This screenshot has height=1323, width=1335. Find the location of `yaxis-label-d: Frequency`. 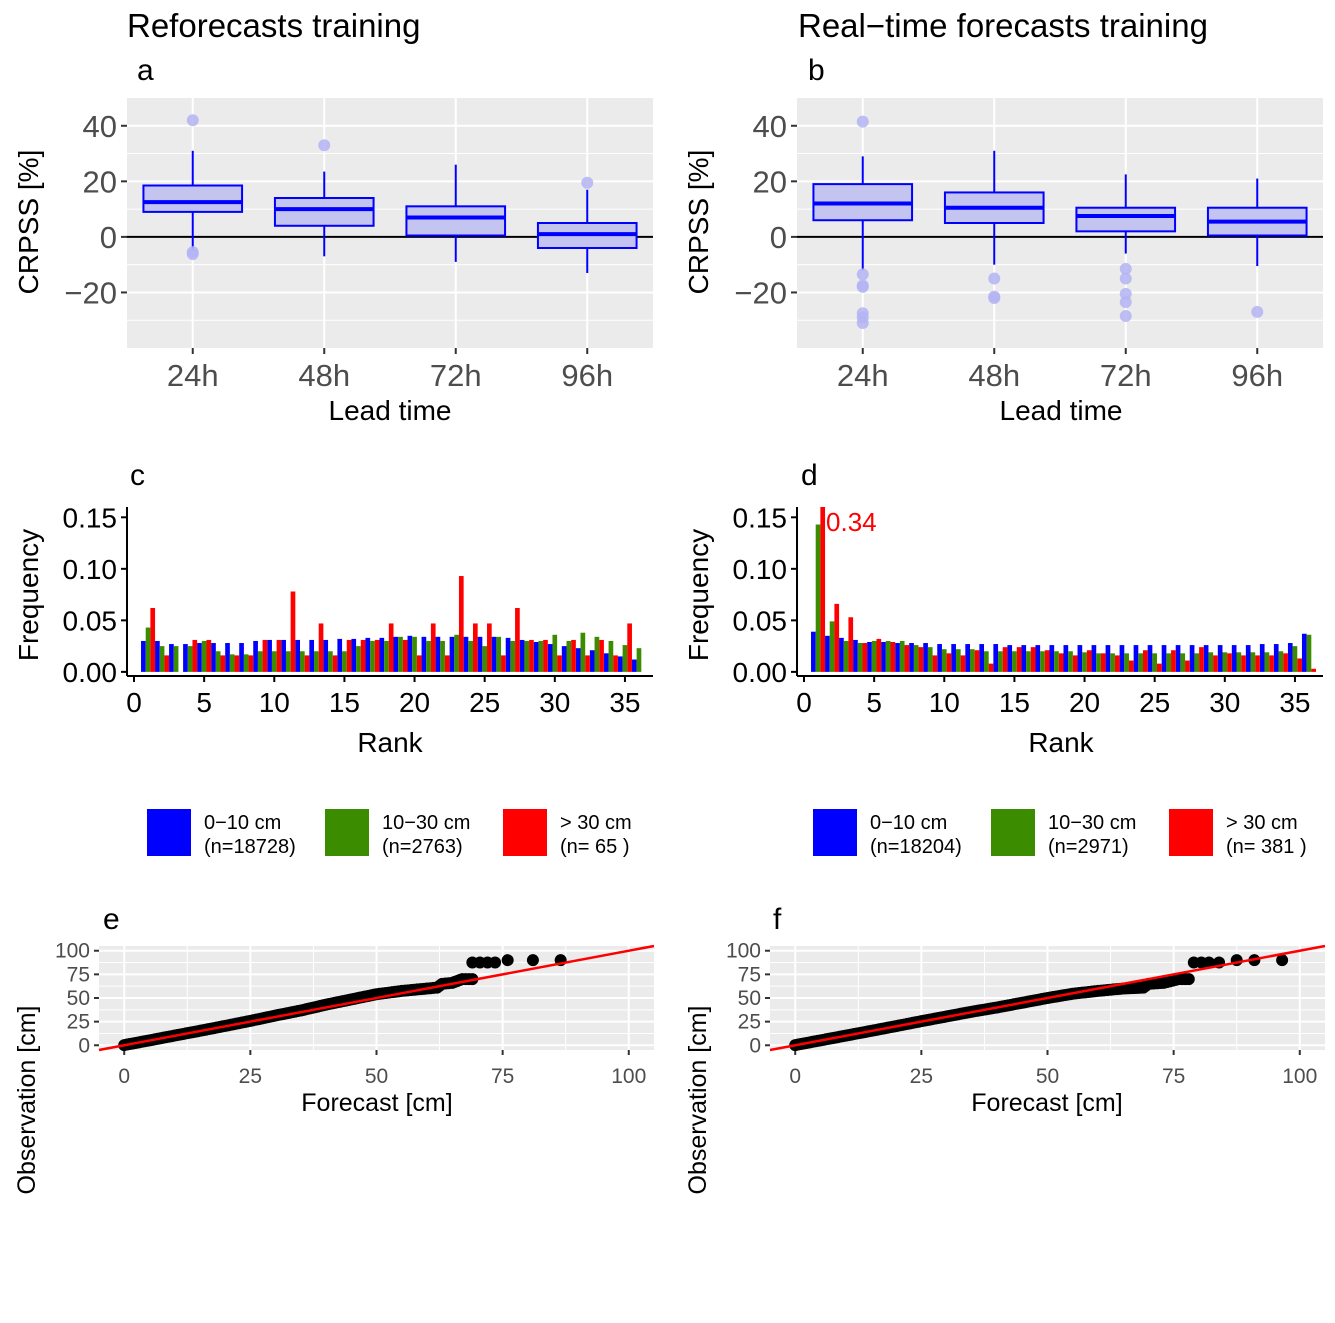

yaxis-label-d: Frequency is located at coordinates (698, 595).